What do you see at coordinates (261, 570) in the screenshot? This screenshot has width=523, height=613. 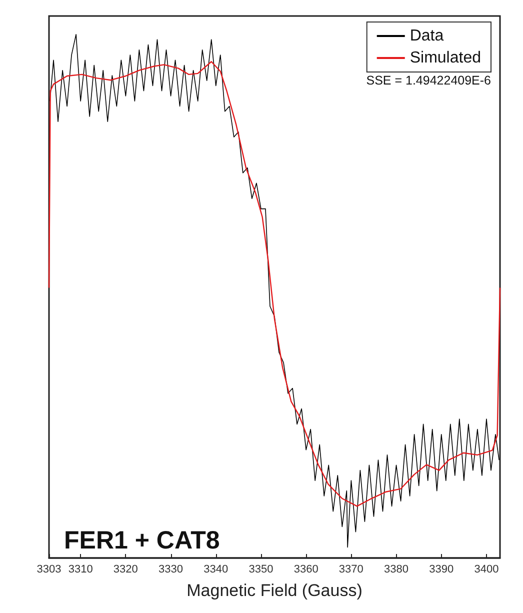 I see `x-tick-label: 3350` at bounding box center [261, 570].